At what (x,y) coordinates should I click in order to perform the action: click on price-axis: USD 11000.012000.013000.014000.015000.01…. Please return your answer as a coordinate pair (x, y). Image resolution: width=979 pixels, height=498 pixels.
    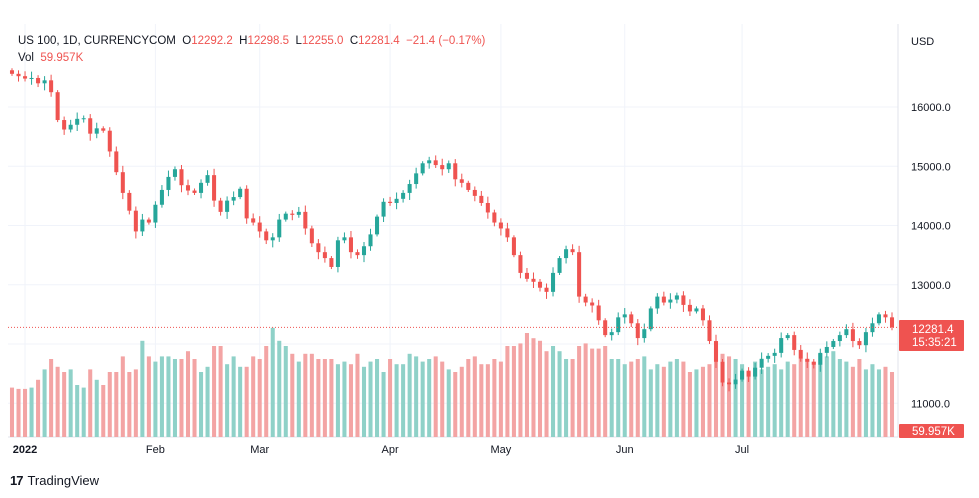
    Looking at the image, I should click on (931, 223).